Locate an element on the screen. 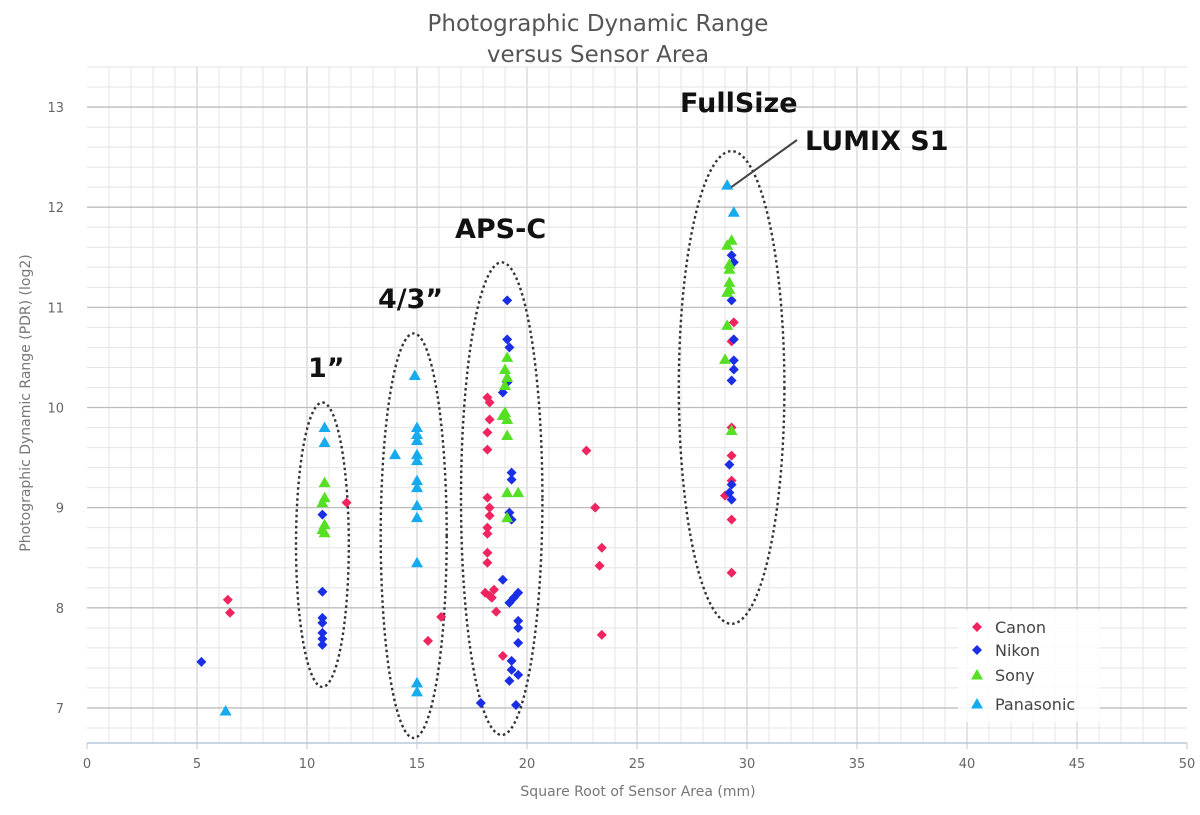 The height and width of the screenshot is (815, 1200). lumix-pointer-line is located at coordinates (764, 163).